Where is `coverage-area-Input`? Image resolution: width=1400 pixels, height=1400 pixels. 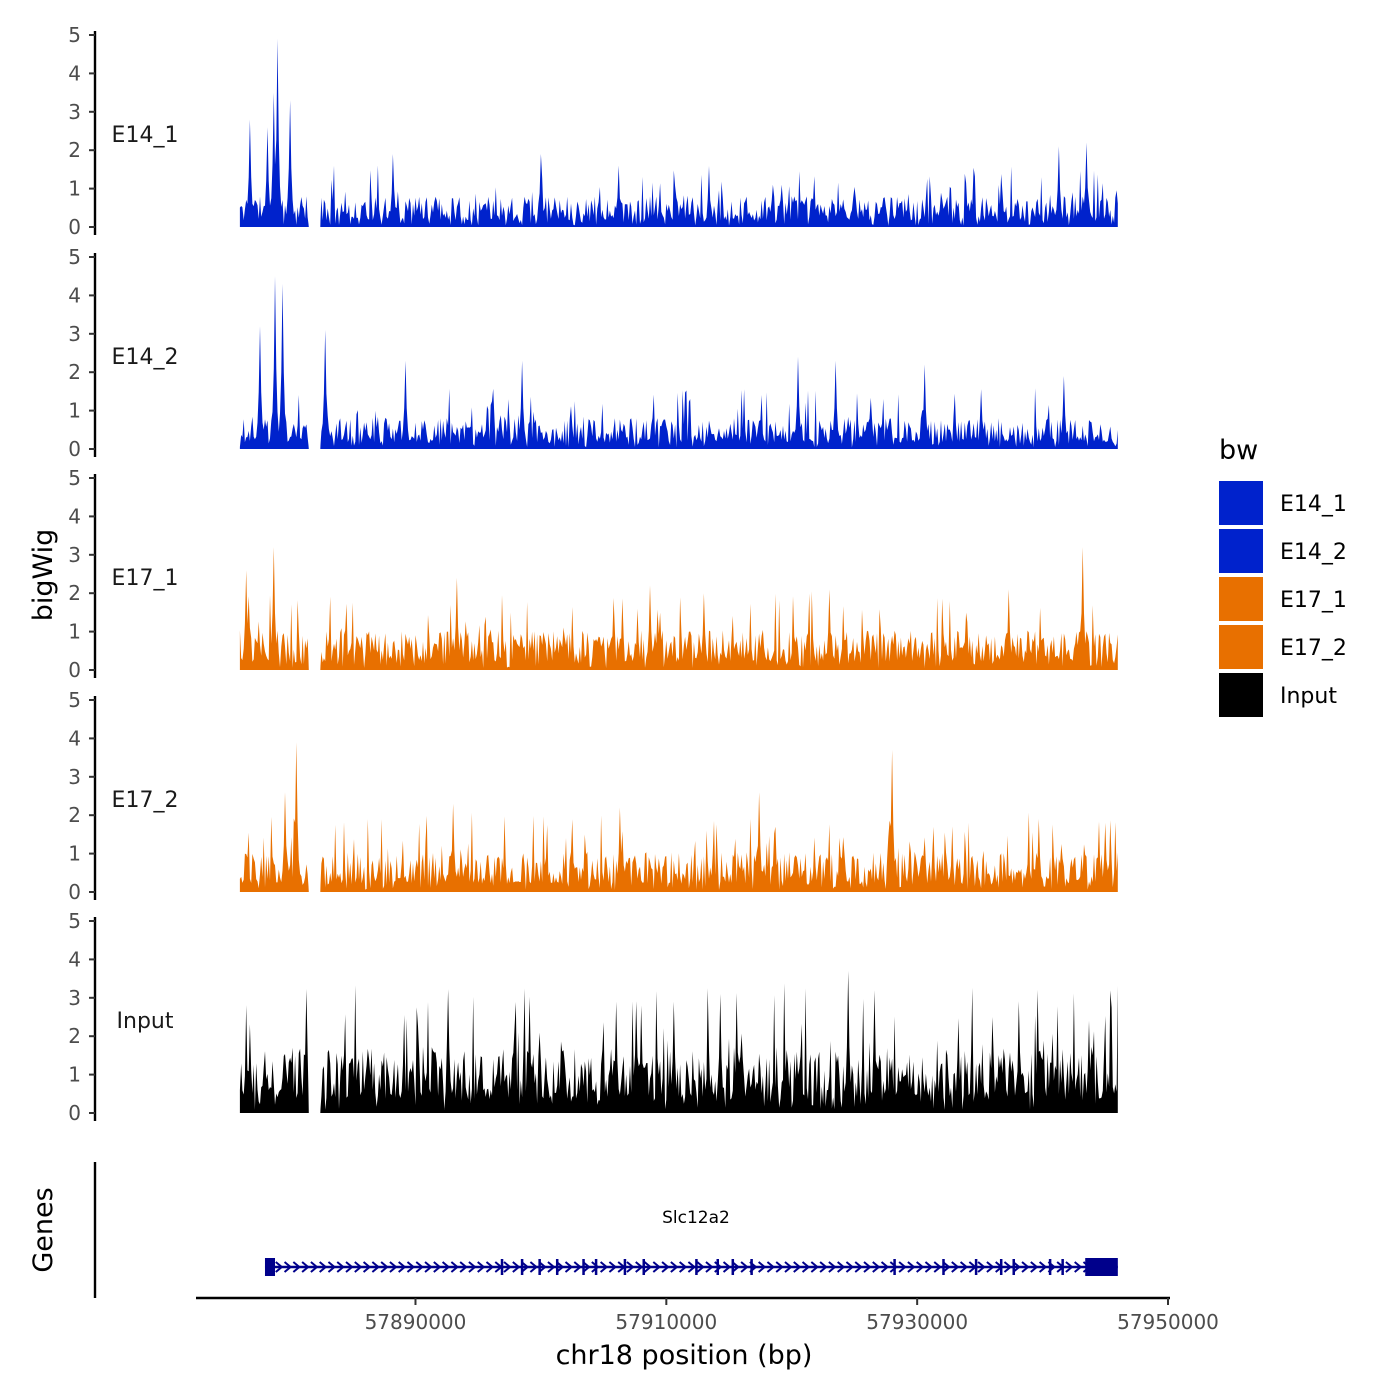 coverage-area-Input is located at coordinates (678, 1041).